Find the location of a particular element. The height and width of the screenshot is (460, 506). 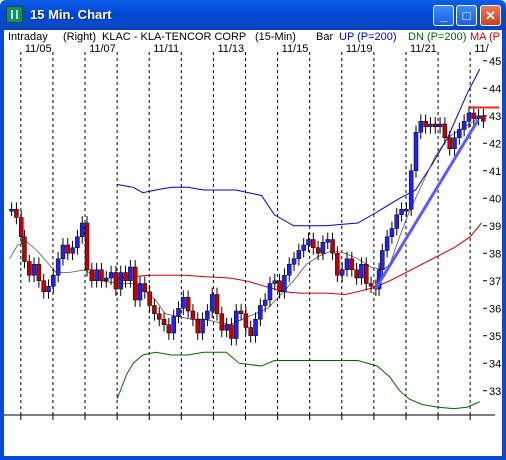

x-tick-label: 11/07 is located at coordinates (102, 49).